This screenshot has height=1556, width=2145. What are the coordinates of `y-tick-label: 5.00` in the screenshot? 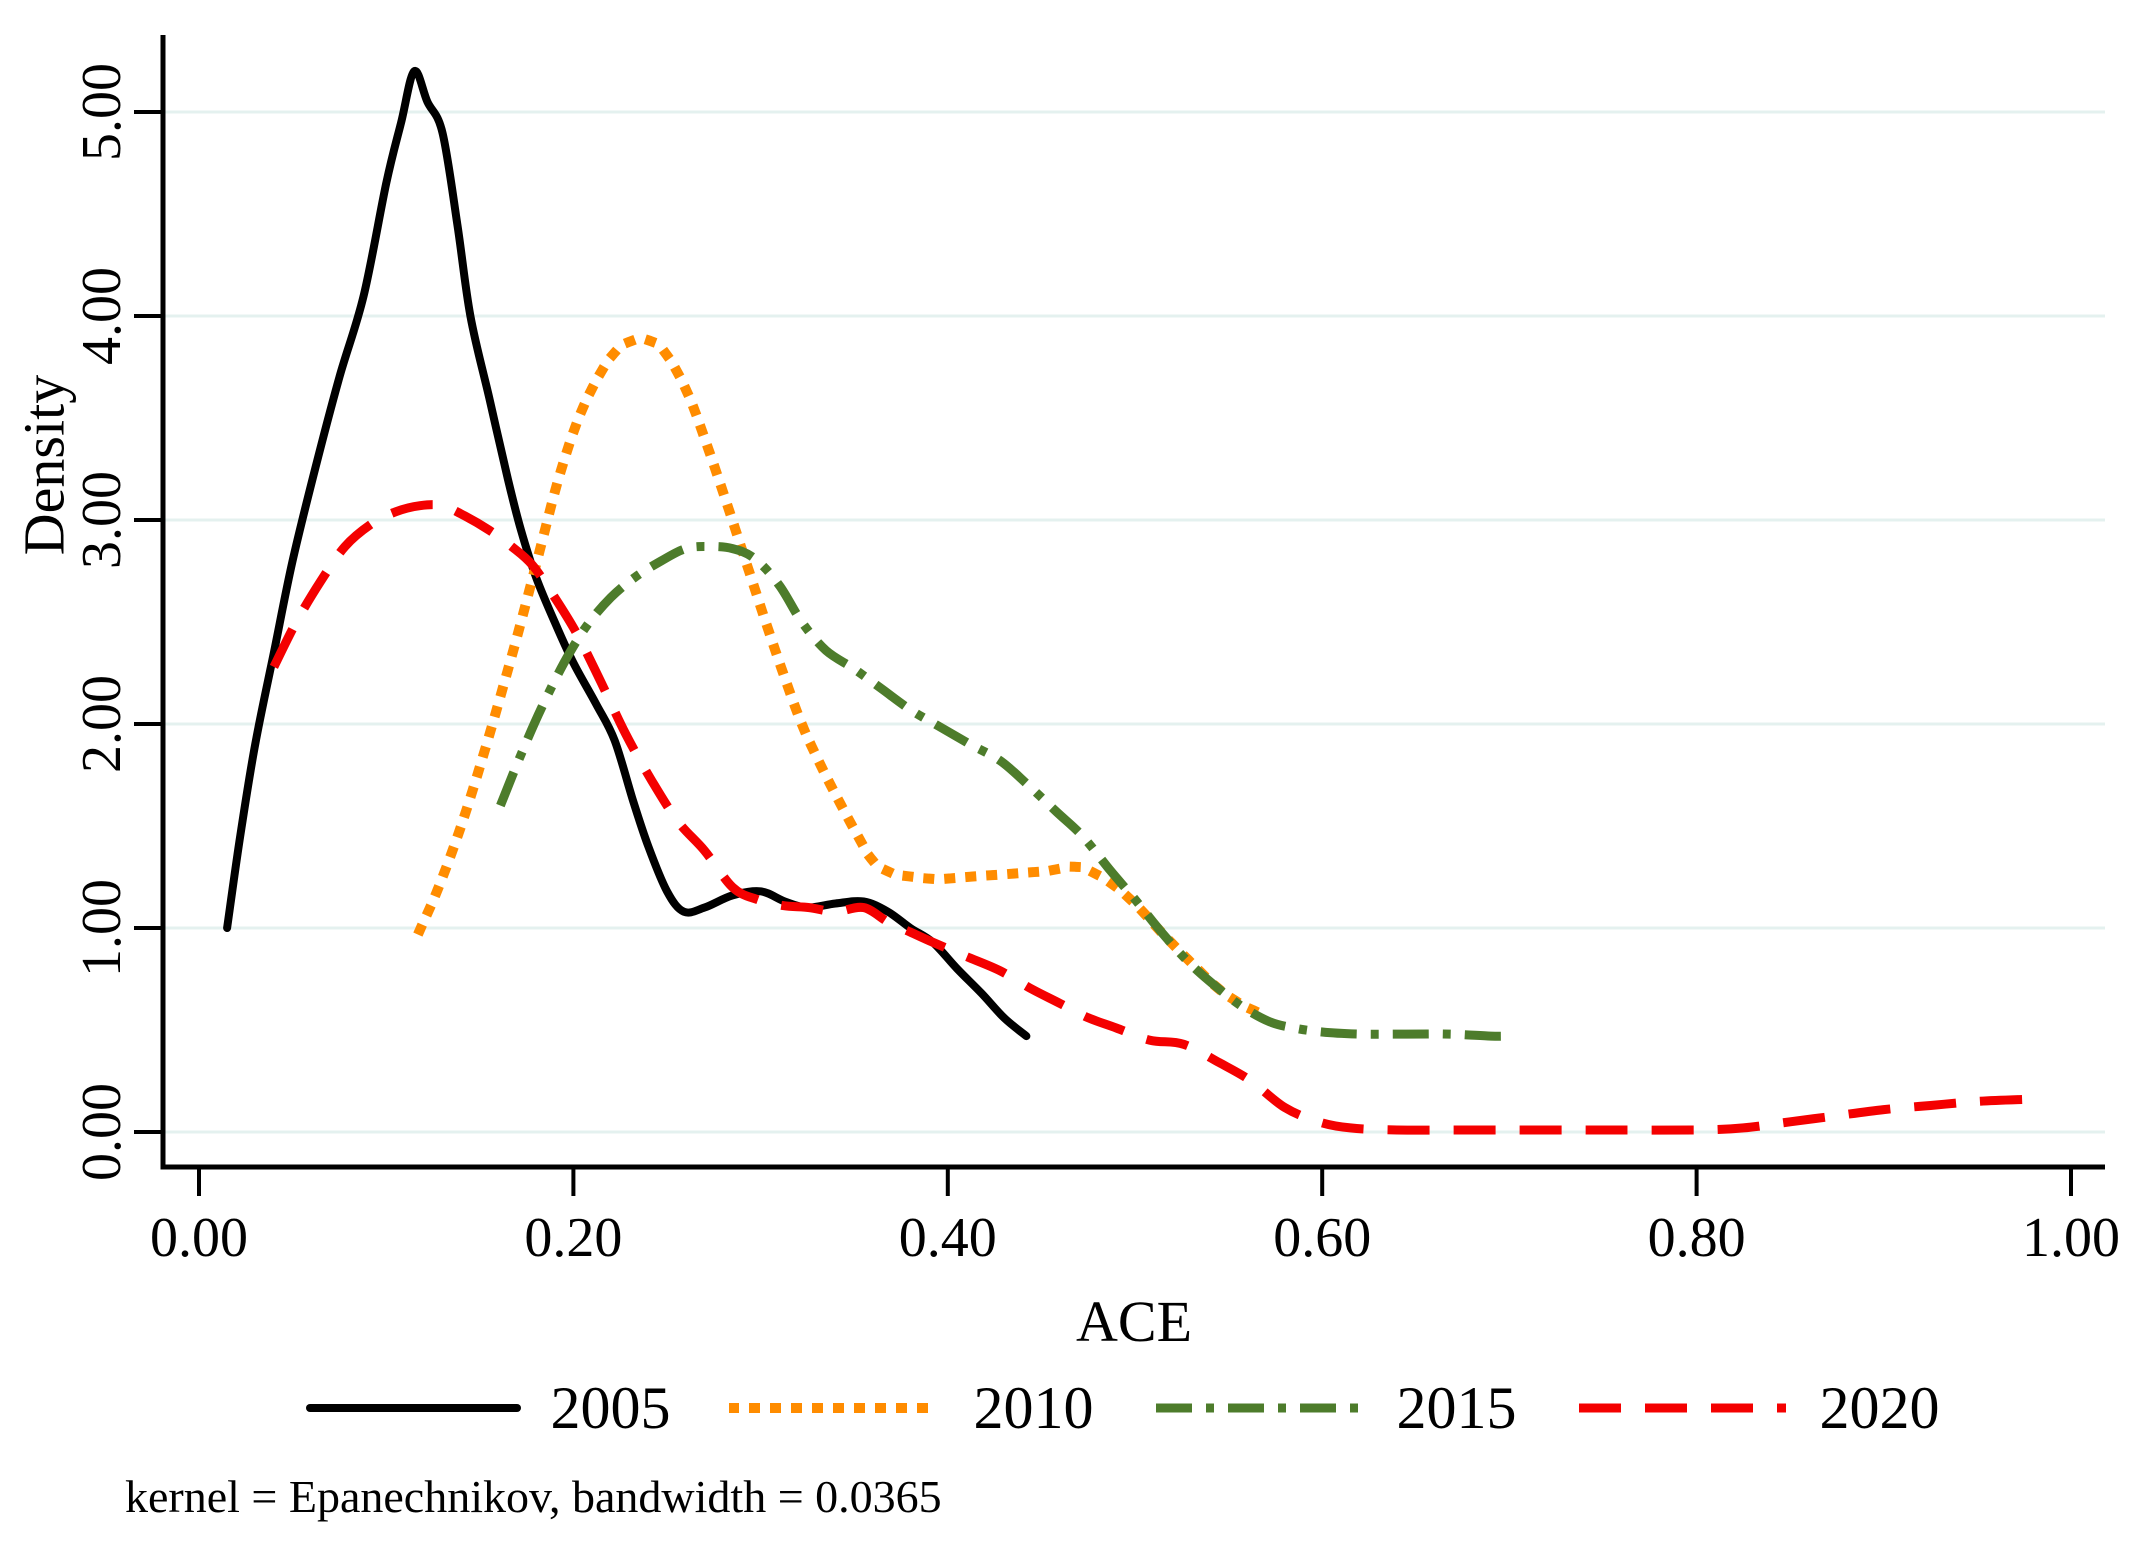 It's located at (102, 112).